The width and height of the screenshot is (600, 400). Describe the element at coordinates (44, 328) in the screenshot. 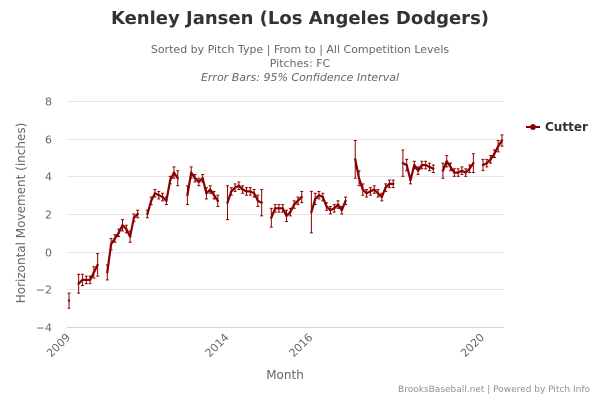

I see `y-tick-label: −4` at that location.